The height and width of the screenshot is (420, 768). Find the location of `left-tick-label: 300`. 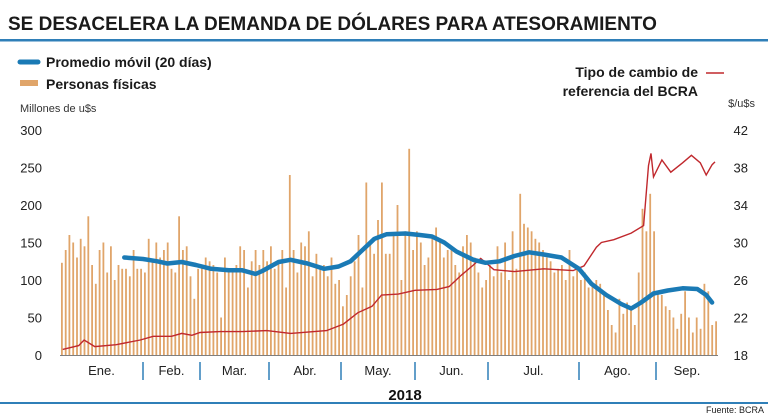

left-tick-label: 300 is located at coordinates (31, 130).